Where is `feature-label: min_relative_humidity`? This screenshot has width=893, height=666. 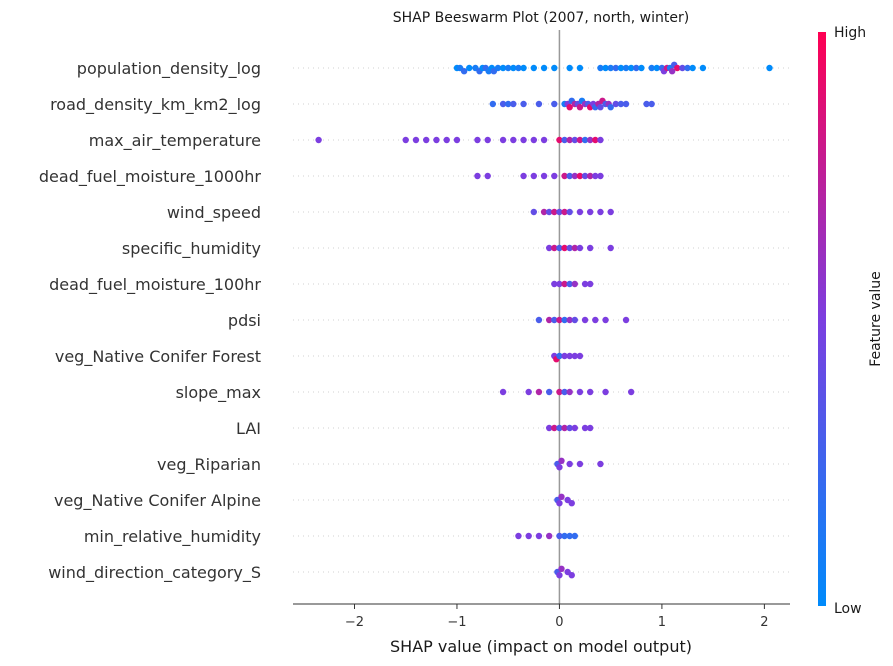 feature-label: min_relative_humidity is located at coordinates (172, 537).